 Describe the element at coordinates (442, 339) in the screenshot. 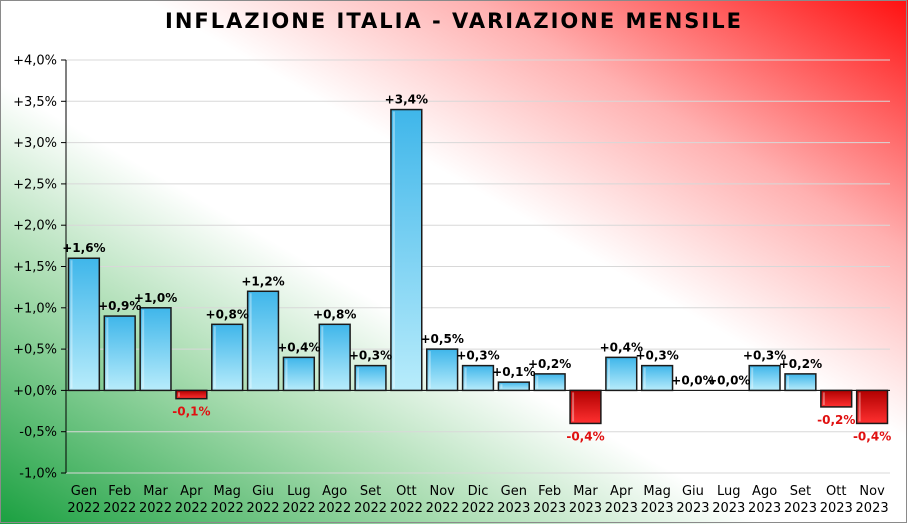

I see `data-label: +0,5%` at that location.